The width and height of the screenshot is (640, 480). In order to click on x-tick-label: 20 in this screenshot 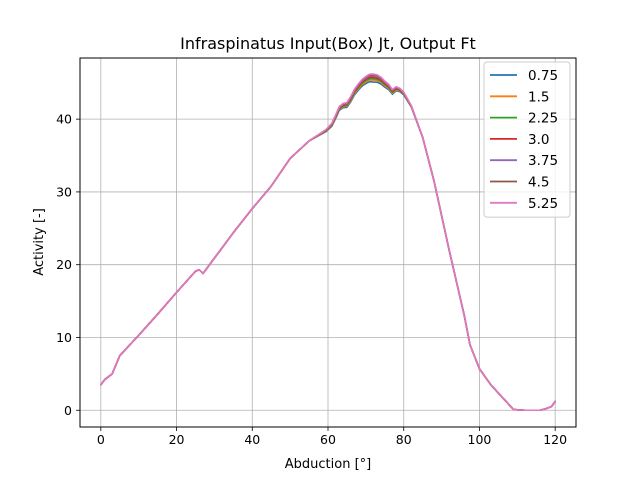, I will do `click(177, 439)`.